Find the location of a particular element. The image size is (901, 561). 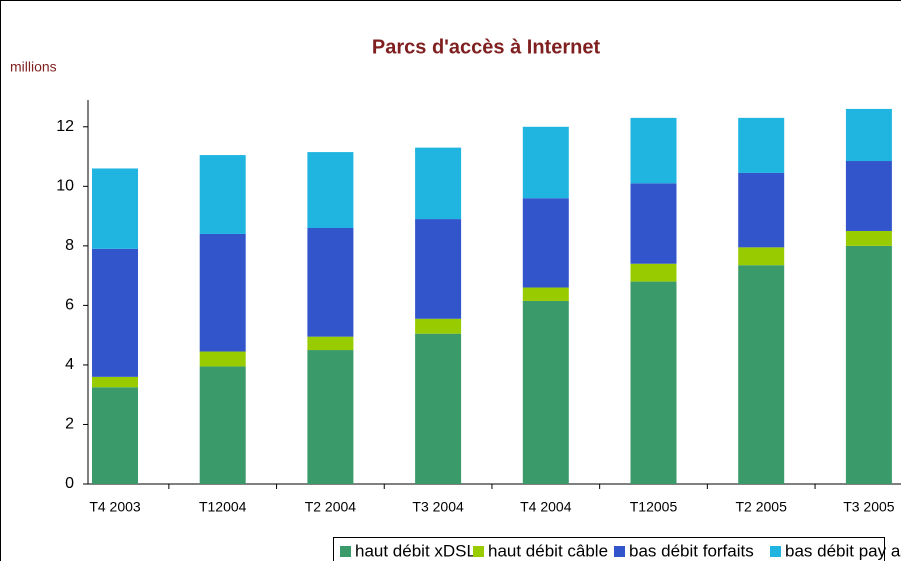

legend-label: haut débit câble is located at coordinates (548, 550).